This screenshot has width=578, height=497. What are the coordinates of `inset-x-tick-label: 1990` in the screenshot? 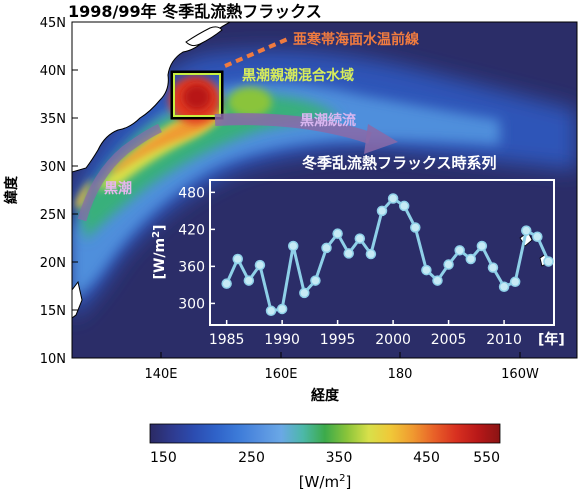 It's located at (282, 340).